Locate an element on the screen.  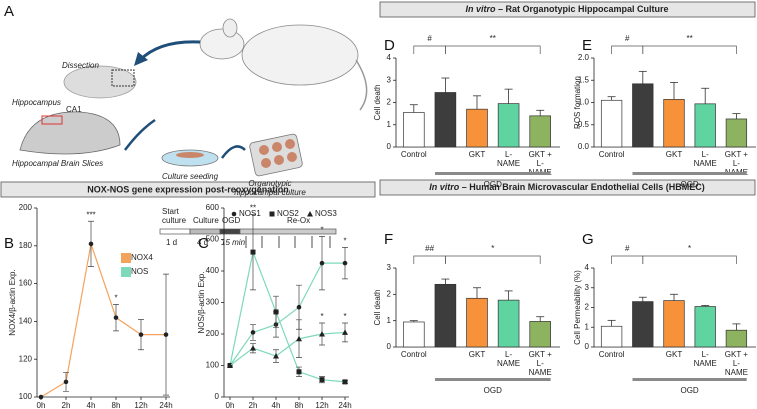
legend-label: NOX4 is located at coordinates (142, 257).